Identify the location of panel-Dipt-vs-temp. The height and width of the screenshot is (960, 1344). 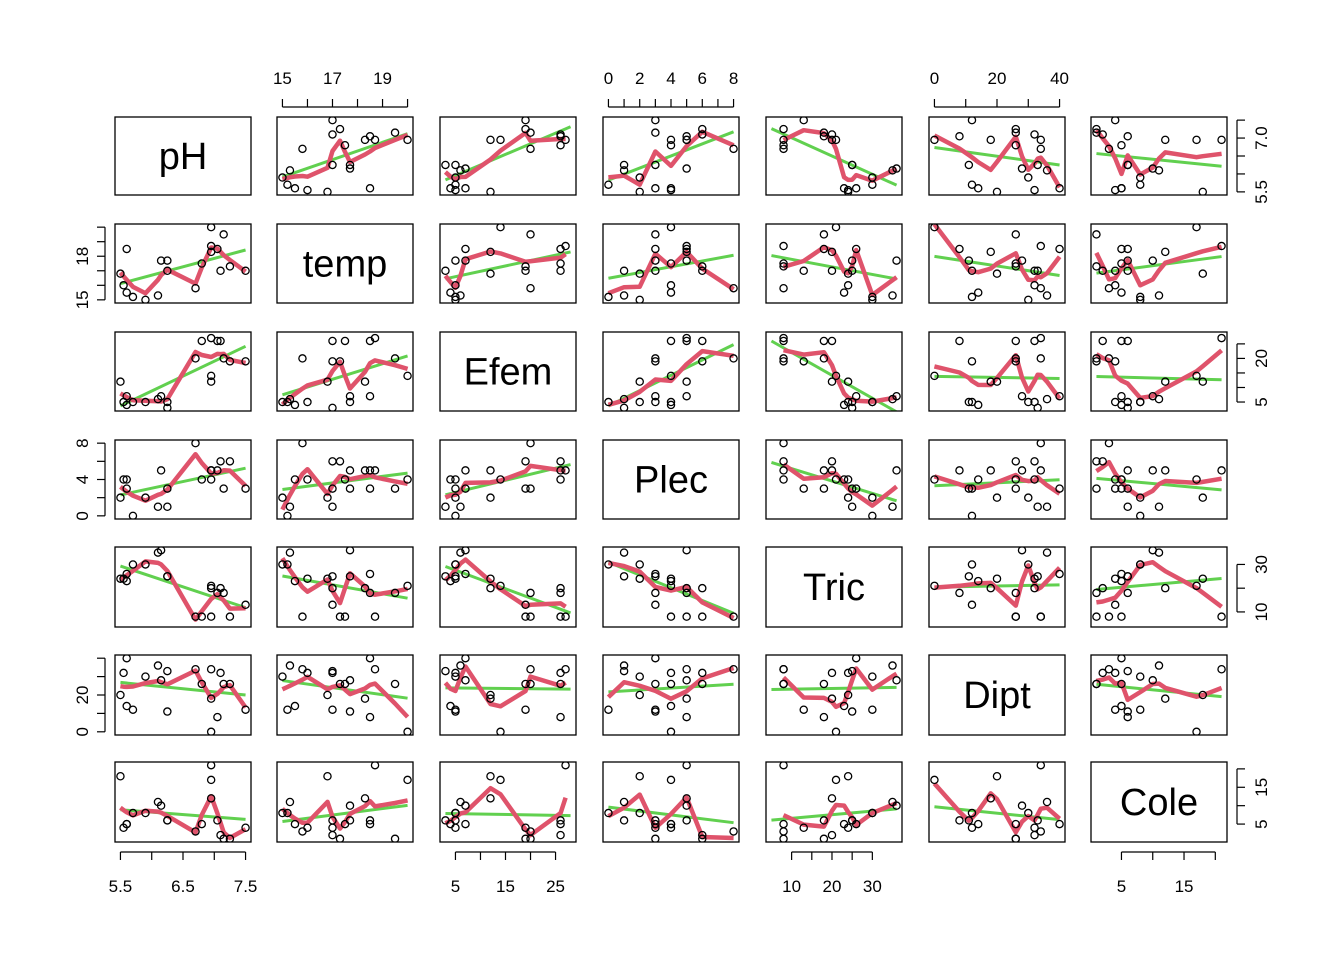
(345, 695).